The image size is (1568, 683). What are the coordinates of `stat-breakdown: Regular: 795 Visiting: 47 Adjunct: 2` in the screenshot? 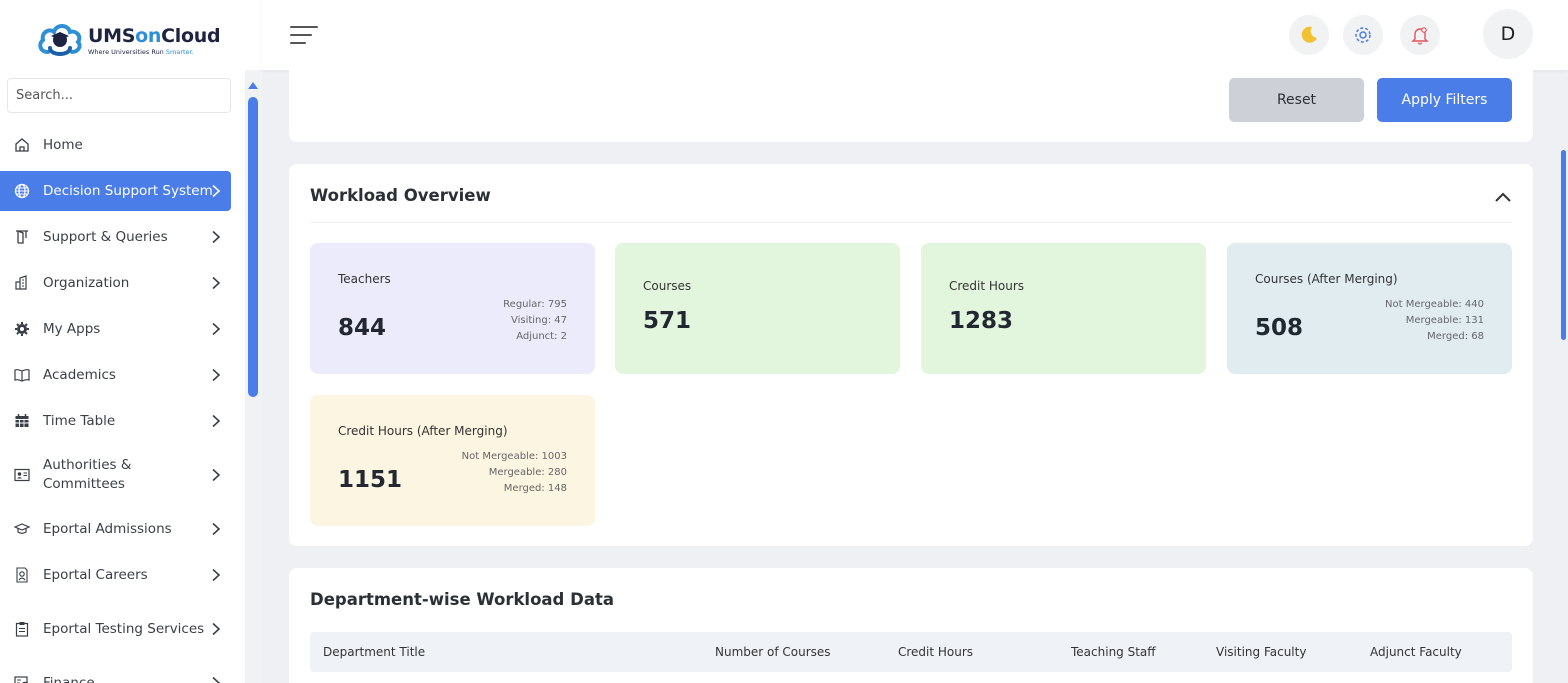 It's located at (535, 321).